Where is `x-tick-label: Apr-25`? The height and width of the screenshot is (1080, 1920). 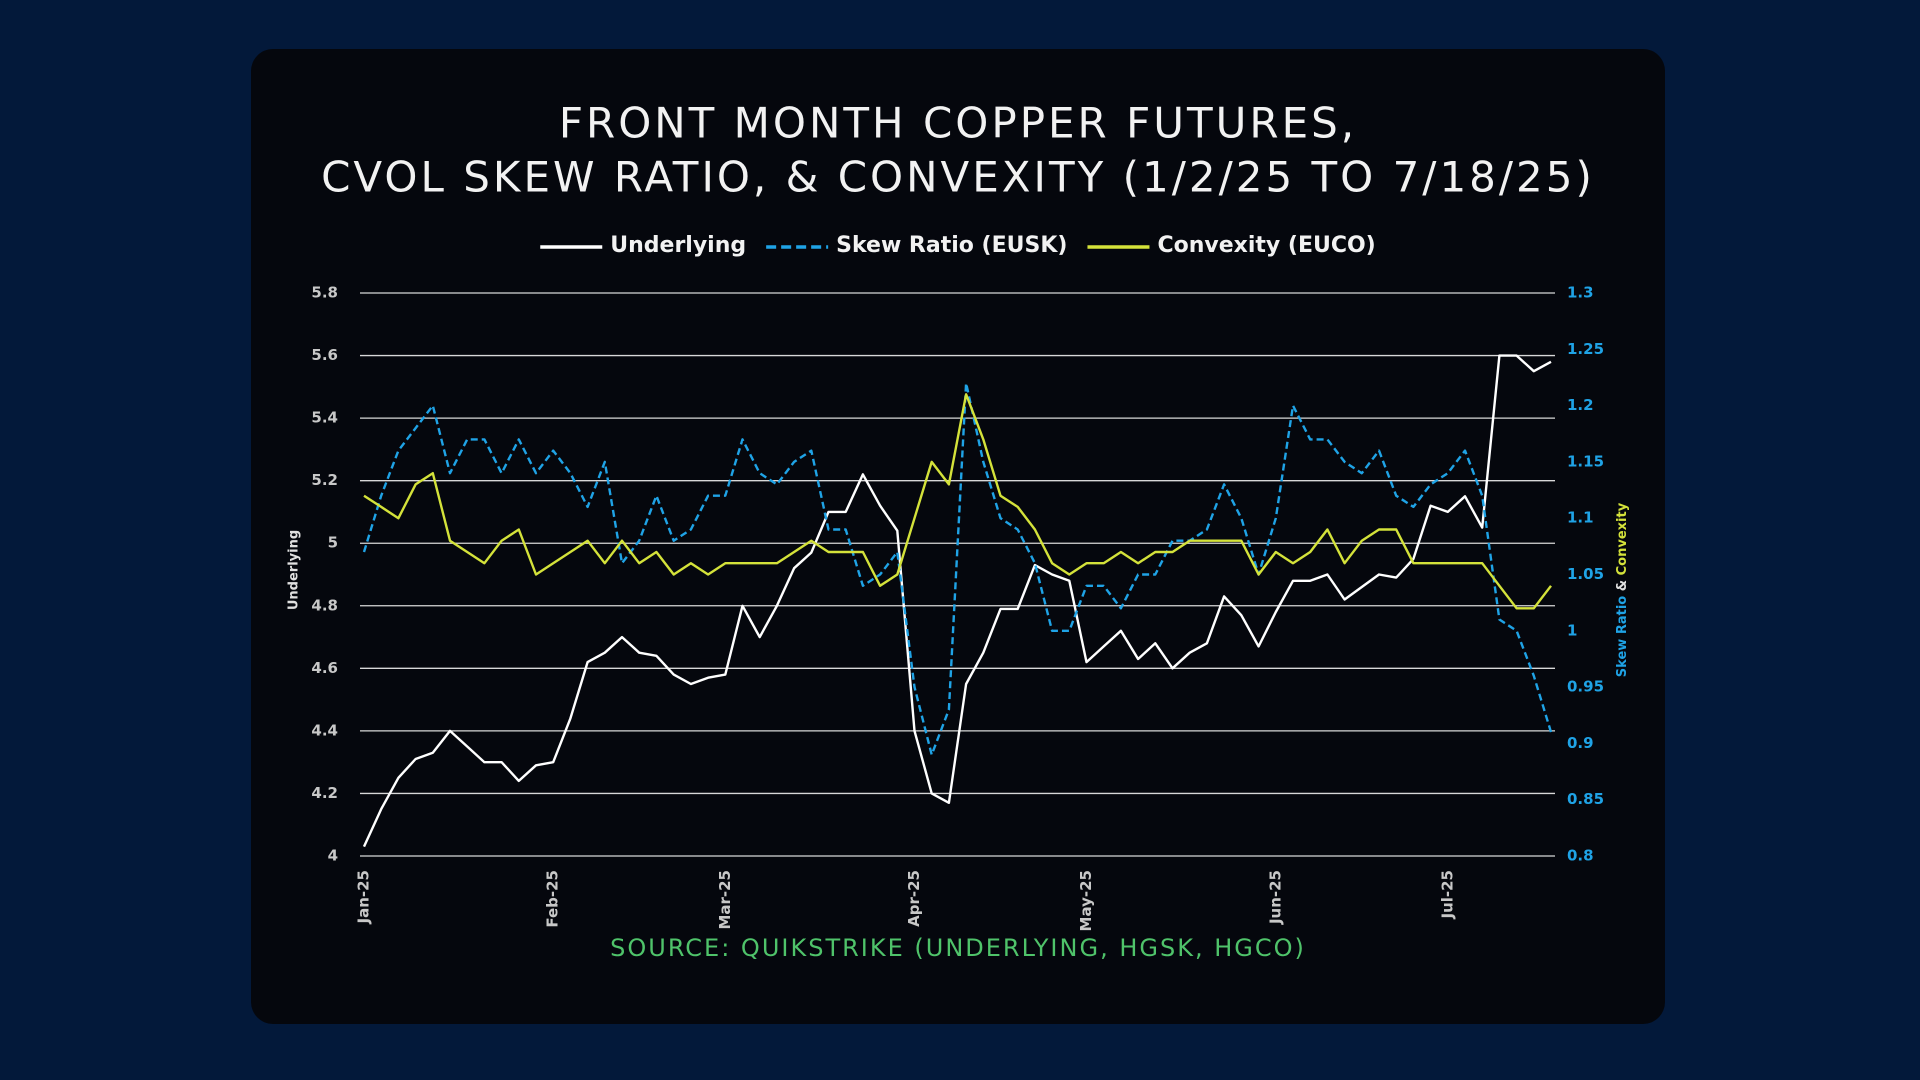 x-tick-label: Apr-25 is located at coordinates (914, 898).